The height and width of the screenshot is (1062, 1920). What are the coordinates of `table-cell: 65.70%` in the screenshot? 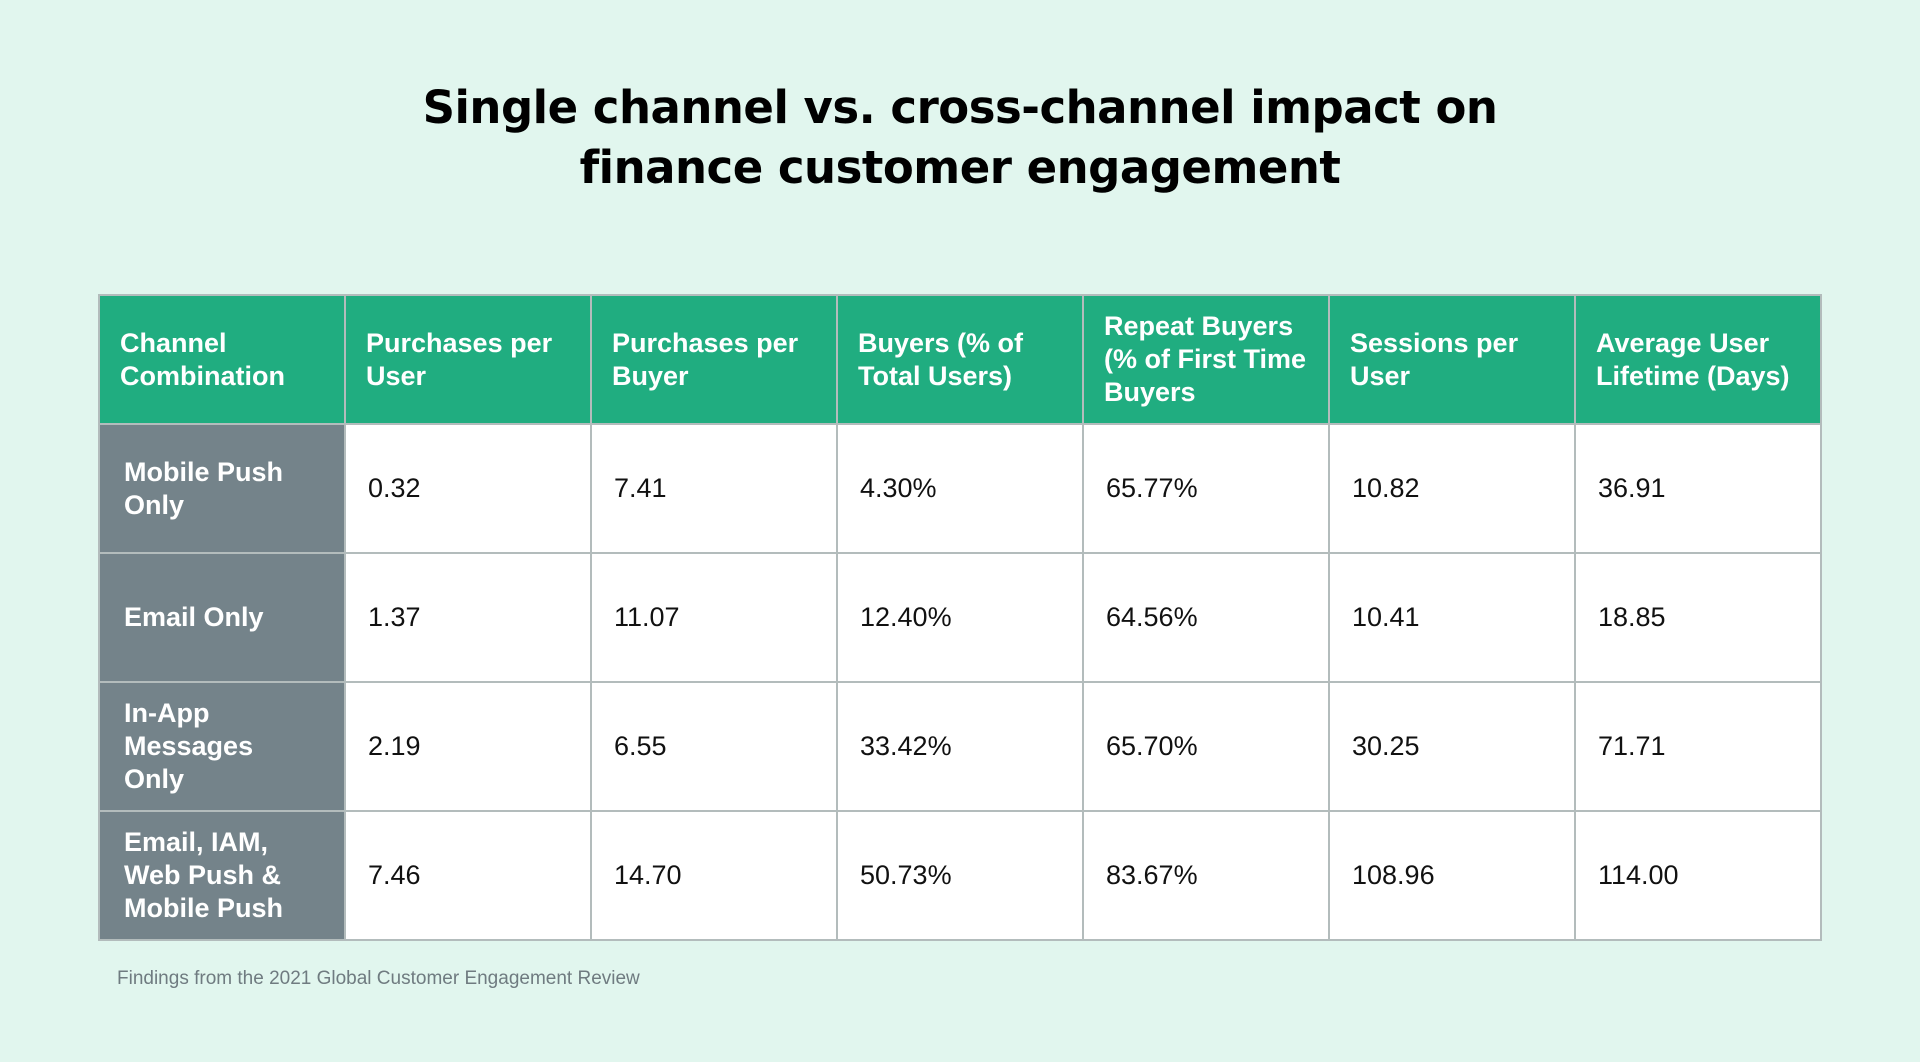 It's located at (1206, 746).